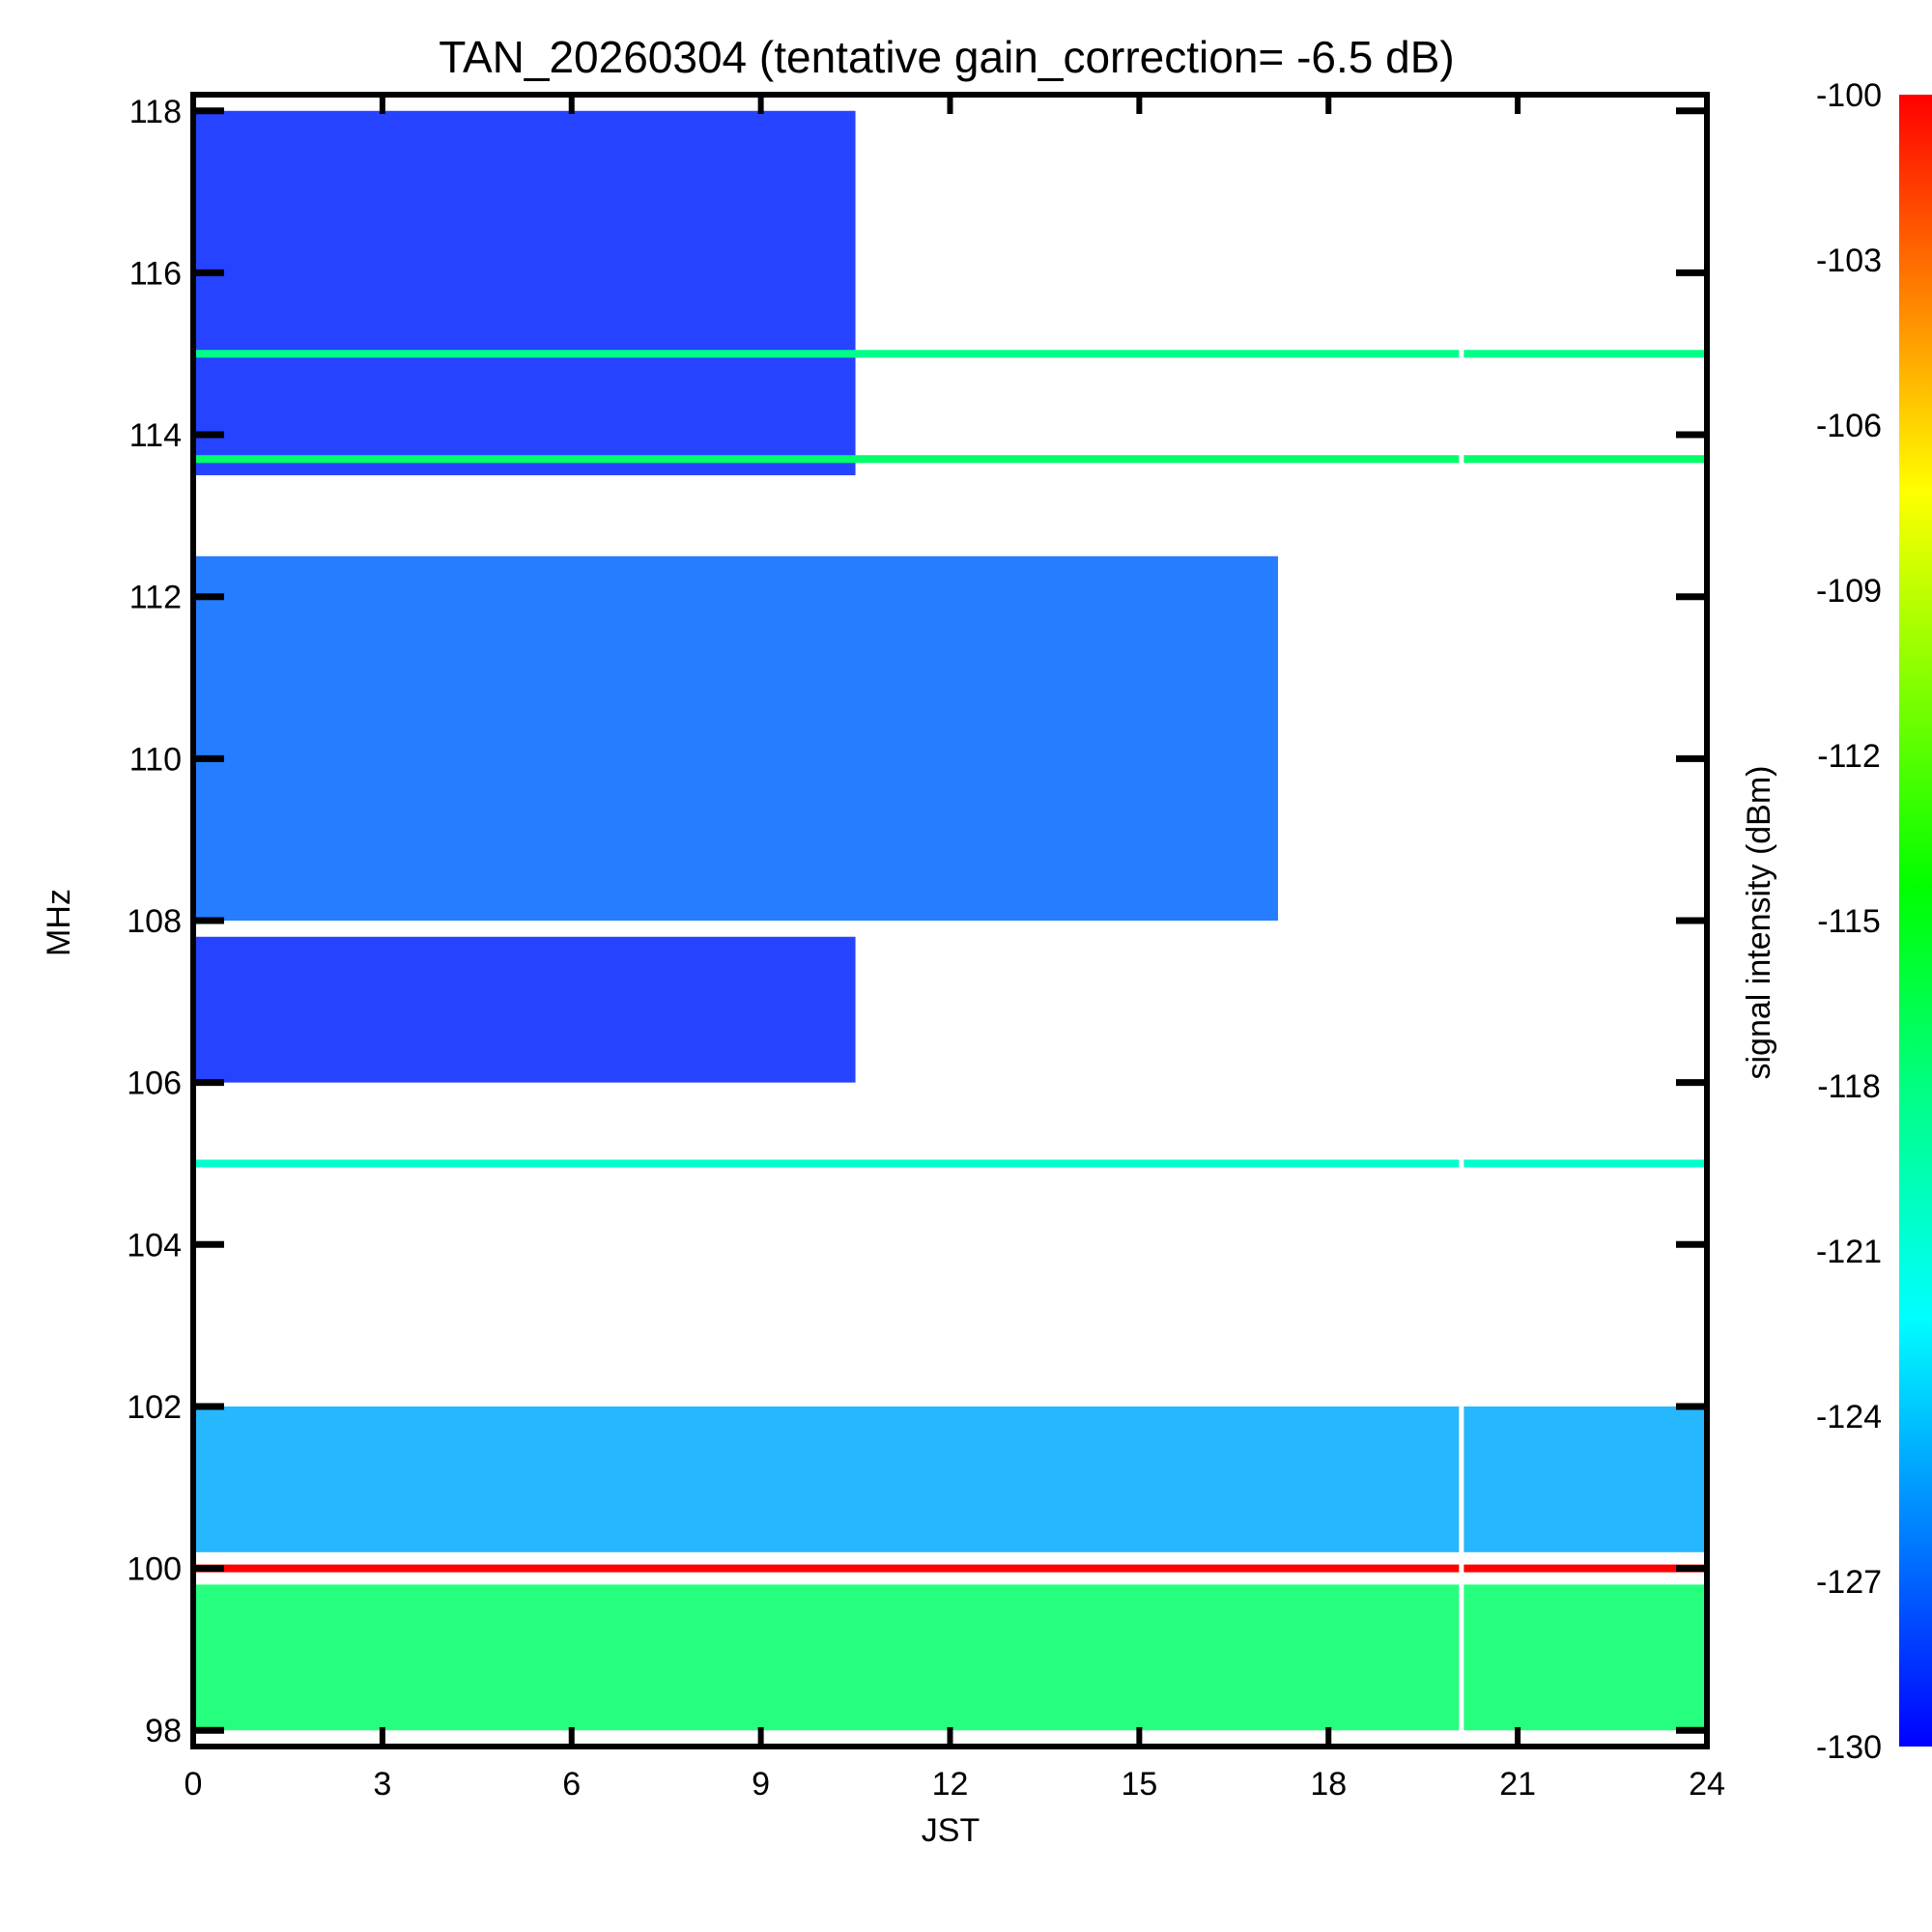 This screenshot has height=1932, width=1932. What do you see at coordinates (155, 759) in the screenshot?
I see `y-tick-label: 110` at bounding box center [155, 759].